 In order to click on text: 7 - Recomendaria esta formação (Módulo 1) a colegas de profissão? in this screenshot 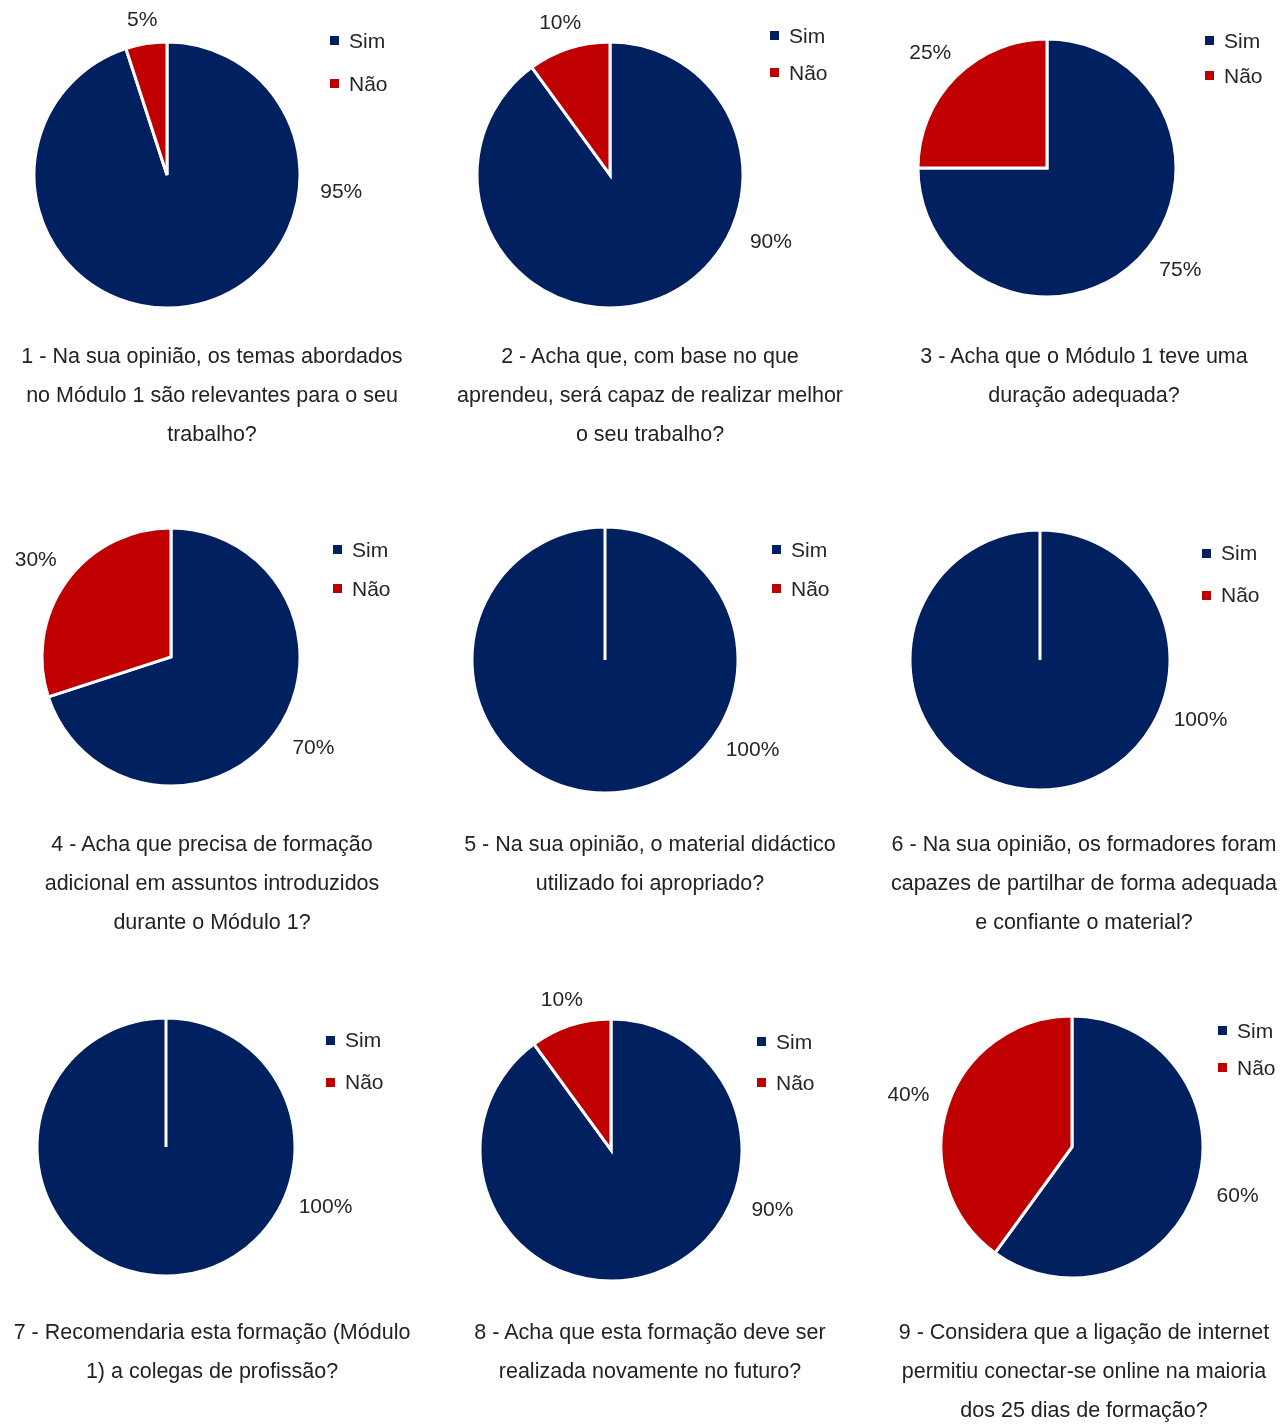, I will do `click(212, 1352)`.